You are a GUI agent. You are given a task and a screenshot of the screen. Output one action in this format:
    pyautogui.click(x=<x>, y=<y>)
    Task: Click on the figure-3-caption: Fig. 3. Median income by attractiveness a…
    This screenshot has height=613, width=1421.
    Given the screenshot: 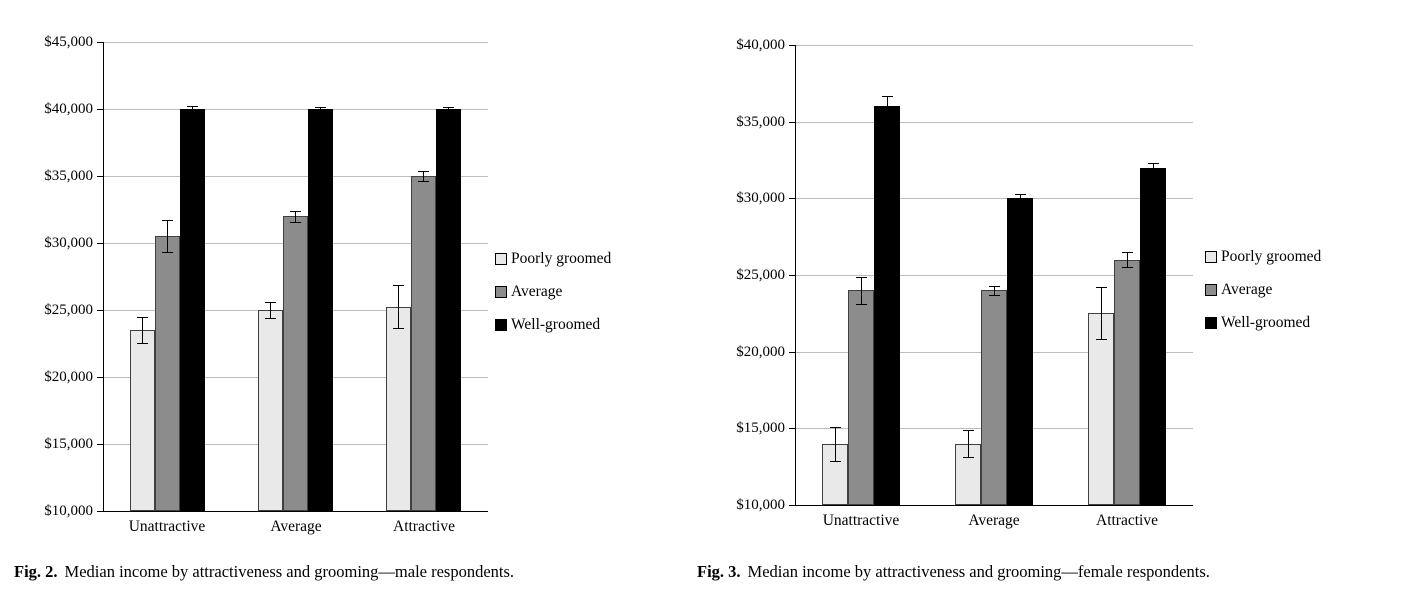 What is the action you would take?
    pyautogui.click(x=953, y=572)
    